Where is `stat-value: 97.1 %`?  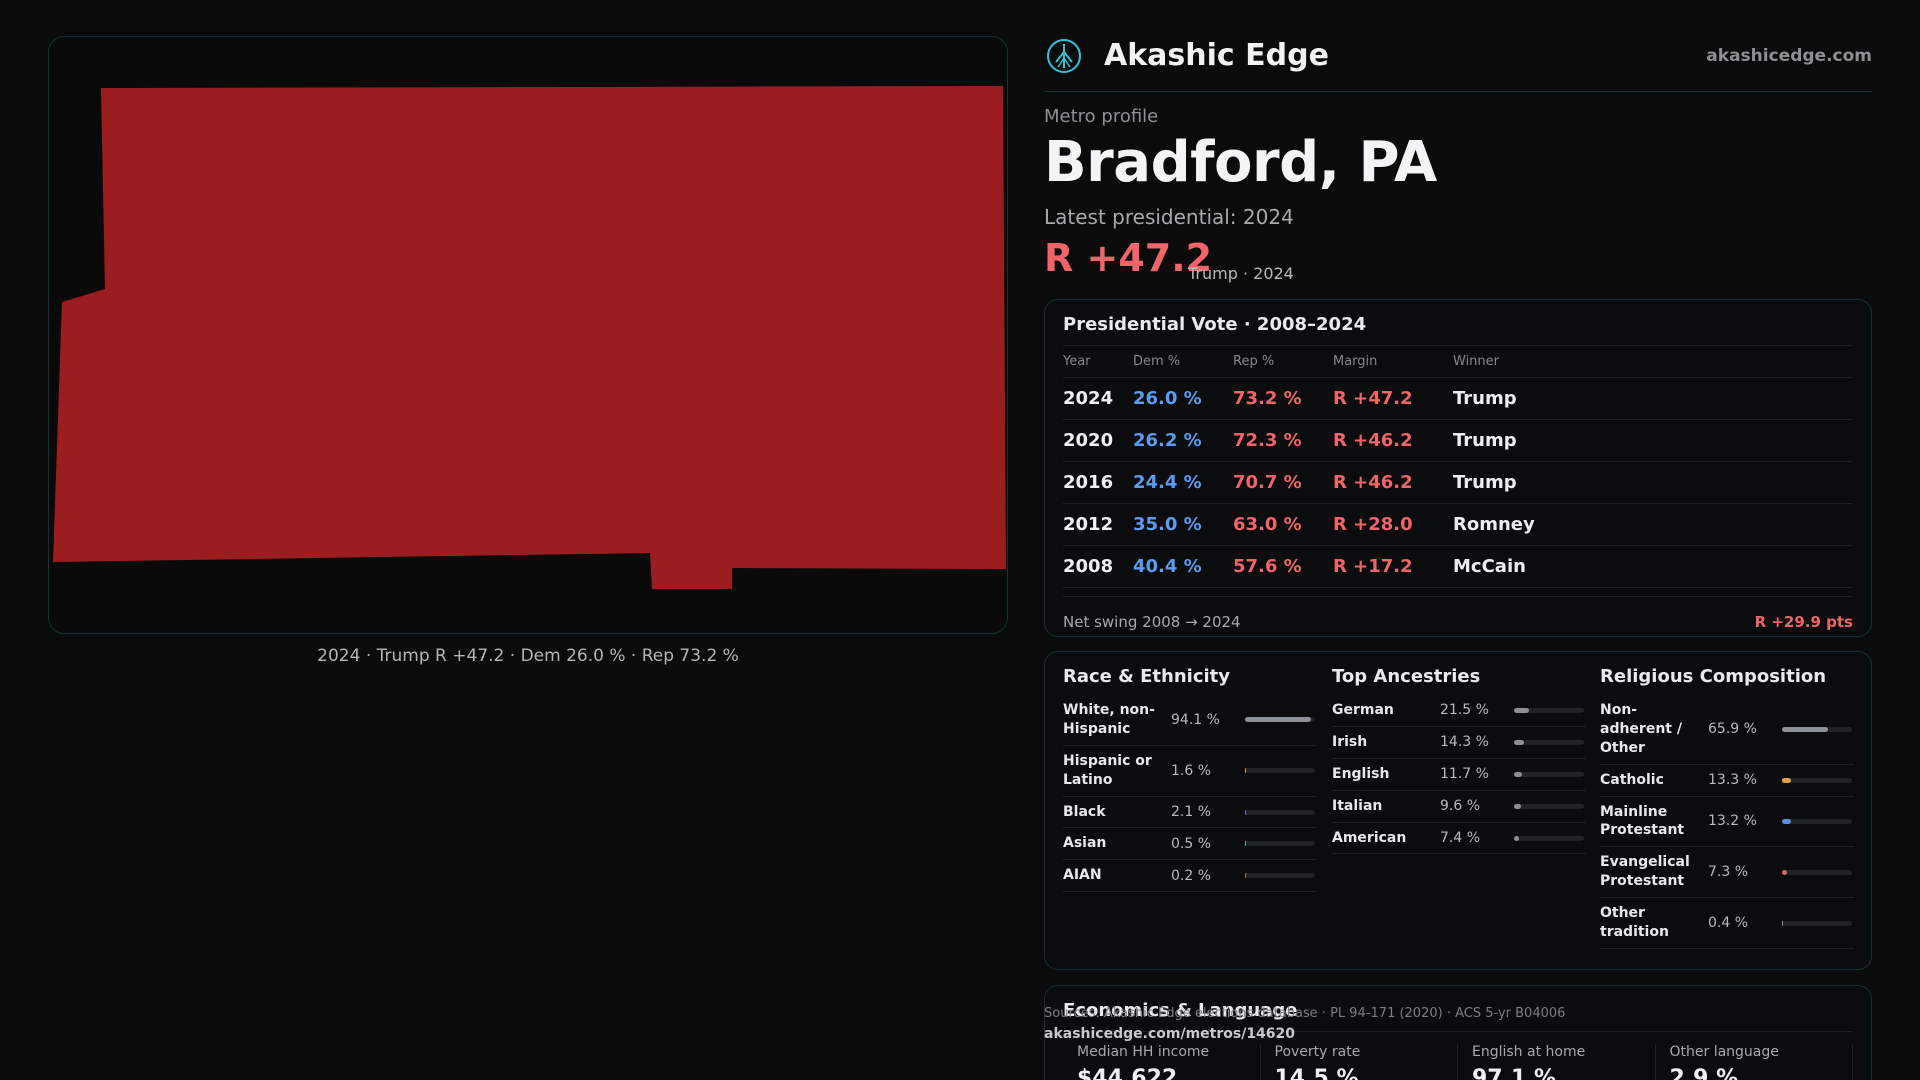 stat-value: 97.1 % is located at coordinates (1514, 1073).